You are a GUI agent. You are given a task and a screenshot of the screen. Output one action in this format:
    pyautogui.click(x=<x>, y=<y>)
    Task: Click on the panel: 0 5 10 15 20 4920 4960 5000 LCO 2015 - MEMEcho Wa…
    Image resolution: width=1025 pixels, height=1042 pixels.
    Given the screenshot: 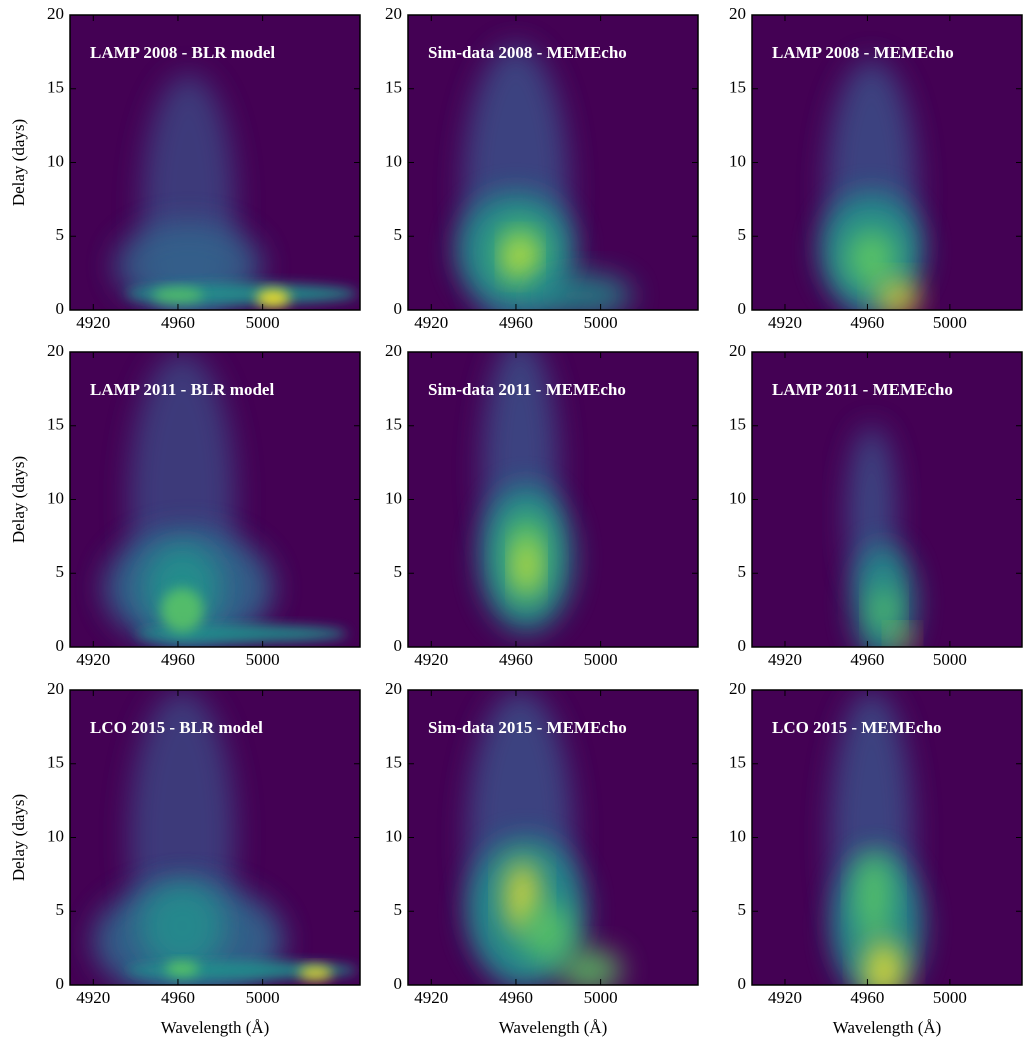 What is the action you would take?
    pyautogui.click(x=876, y=858)
    